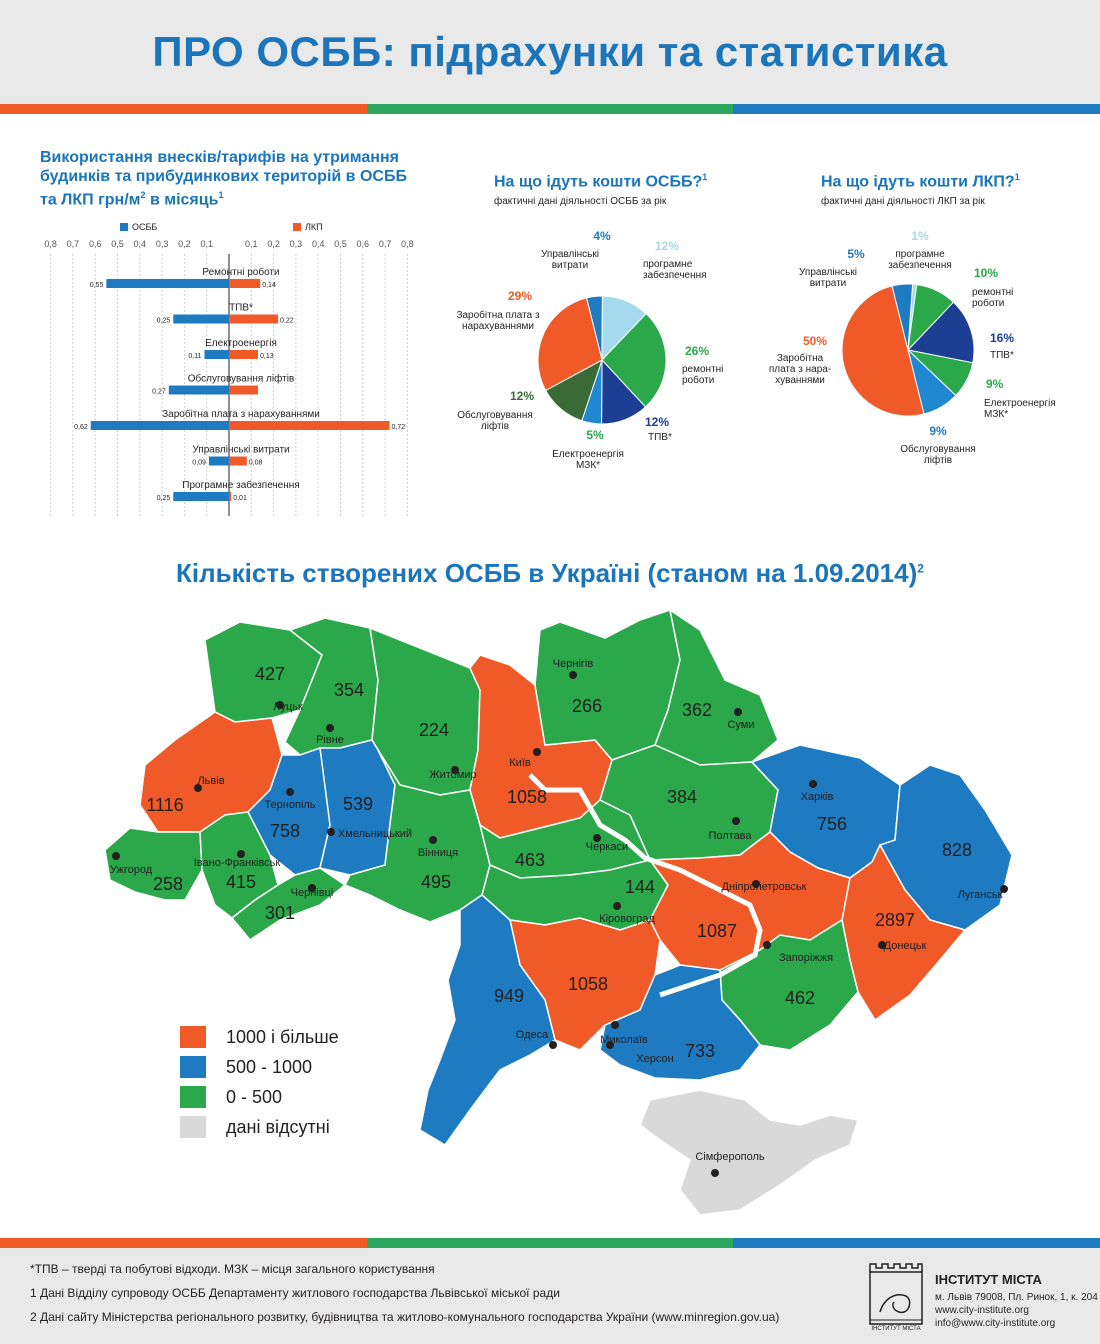 The width and height of the screenshot is (1100, 1344). Describe the element at coordinates (1002, 338) in the screenshot. I see `pie-pct-label: 16%` at that location.